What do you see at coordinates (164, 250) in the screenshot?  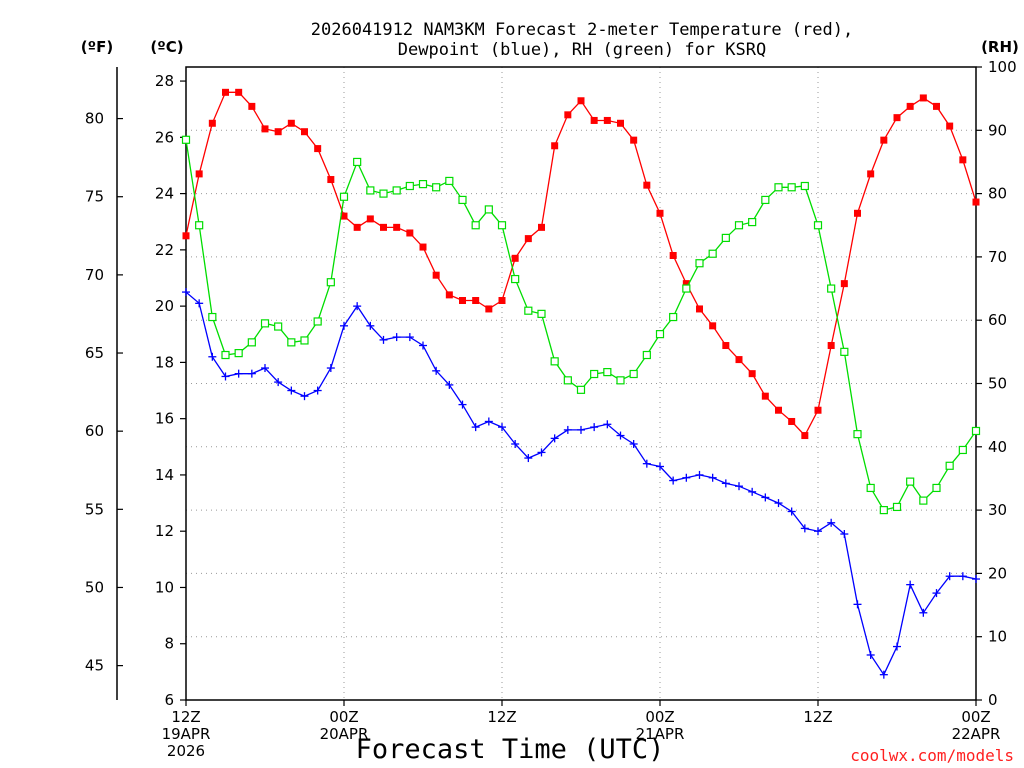 I see `celsius-tick-label: 22` at bounding box center [164, 250].